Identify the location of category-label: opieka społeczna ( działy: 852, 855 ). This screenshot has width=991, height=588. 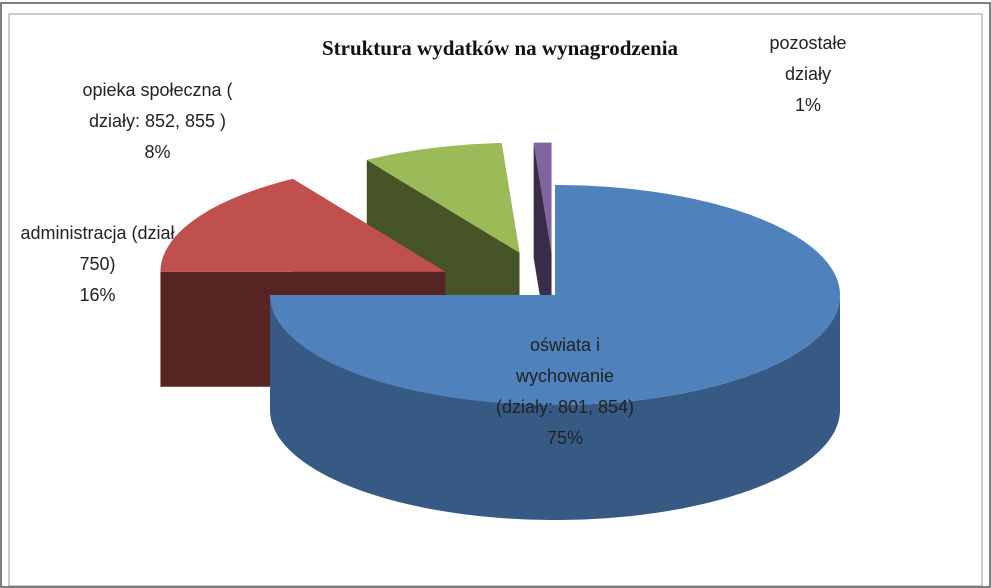
(157, 105).